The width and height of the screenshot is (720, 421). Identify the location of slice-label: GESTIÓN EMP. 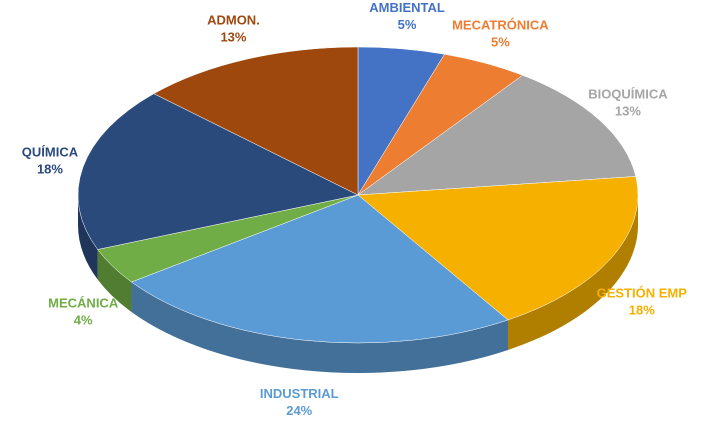
(642, 292).